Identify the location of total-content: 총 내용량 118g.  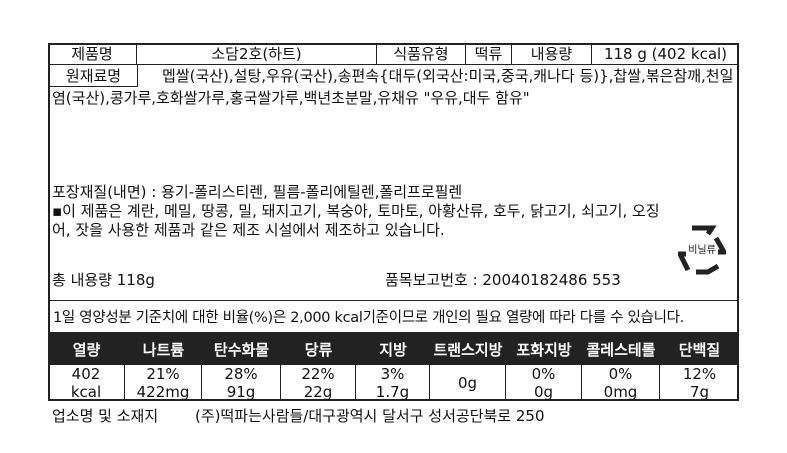
(103, 280).